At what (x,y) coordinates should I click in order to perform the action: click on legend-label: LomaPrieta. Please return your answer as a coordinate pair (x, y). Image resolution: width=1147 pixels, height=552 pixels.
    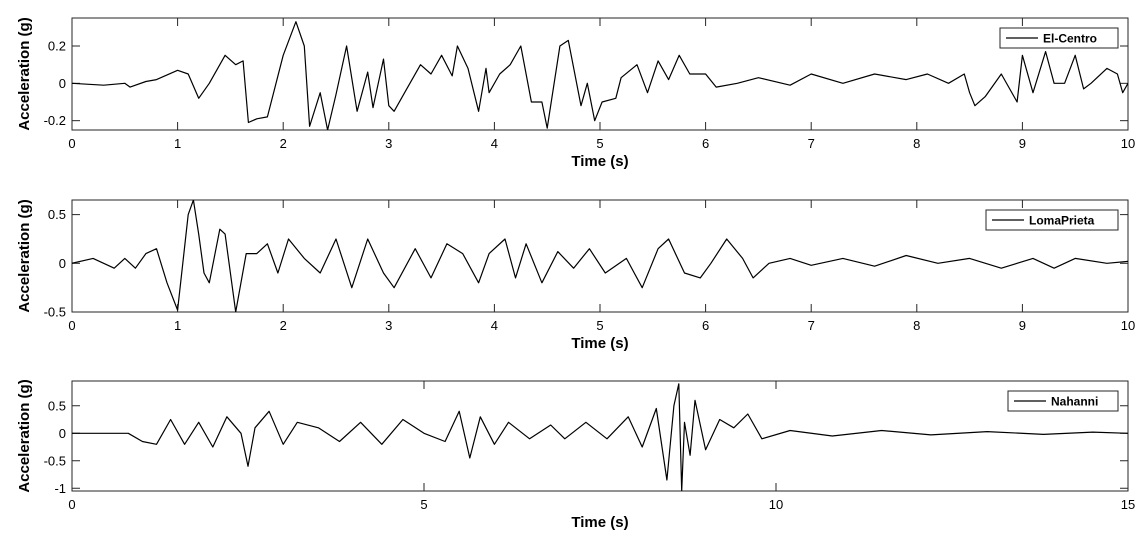
    Looking at the image, I should click on (1062, 221).